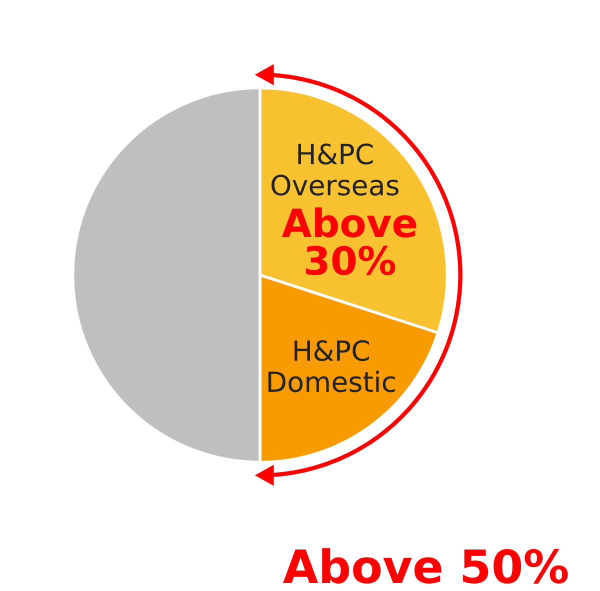 The height and width of the screenshot is (591, 600). What do you see at coordinates (425, 566) in the screenshot?
I see `text: Above 50%` at bounding box center [425, 566].